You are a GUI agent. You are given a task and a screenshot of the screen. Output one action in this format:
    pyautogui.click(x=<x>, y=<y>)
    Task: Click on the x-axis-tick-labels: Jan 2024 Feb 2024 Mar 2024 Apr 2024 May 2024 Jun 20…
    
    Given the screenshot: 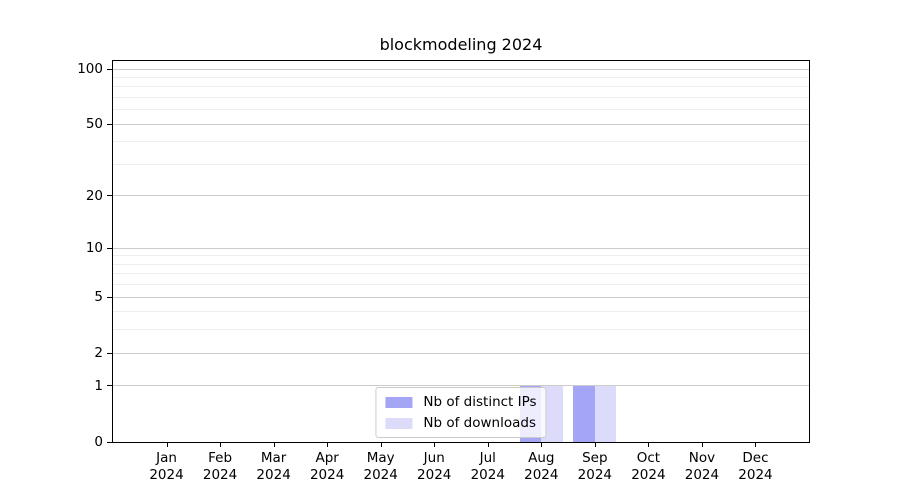 What is the action you would take?
    pyautogui.click(x=461, y=470)
    